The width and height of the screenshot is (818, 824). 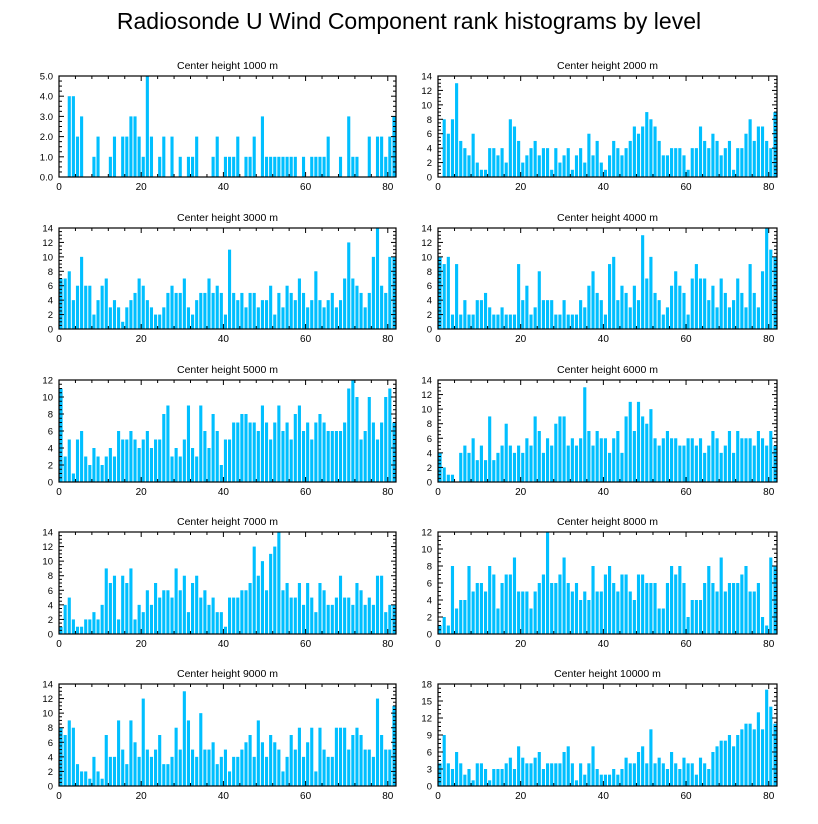 What do you see at coordinates (426, 702) in the screenshot?
I see `y-tick-label: 15` at bounding box center [426, 702].